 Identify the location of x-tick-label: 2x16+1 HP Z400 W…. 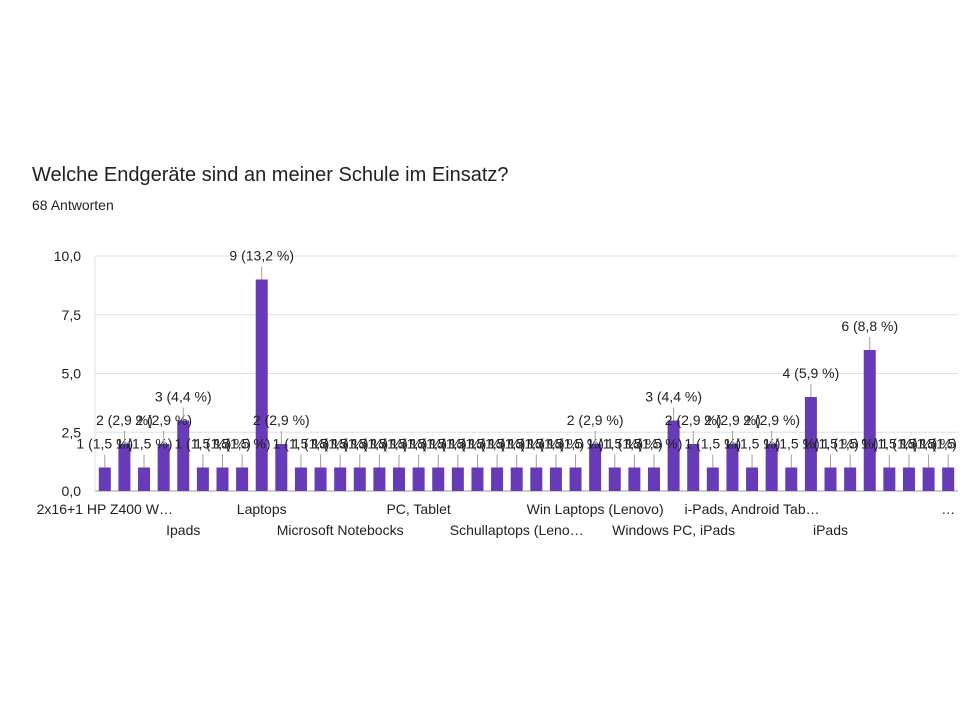
(105, 509).